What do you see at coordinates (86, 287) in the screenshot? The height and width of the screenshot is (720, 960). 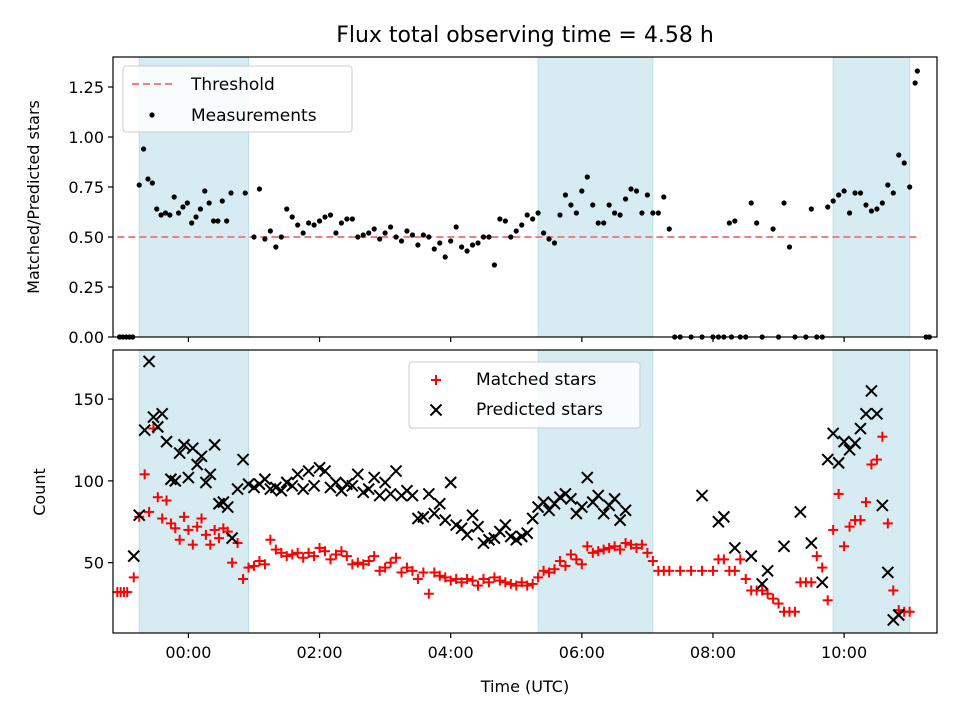 I see `y-tick-label: 0.25` at bounding box center [86, 287].